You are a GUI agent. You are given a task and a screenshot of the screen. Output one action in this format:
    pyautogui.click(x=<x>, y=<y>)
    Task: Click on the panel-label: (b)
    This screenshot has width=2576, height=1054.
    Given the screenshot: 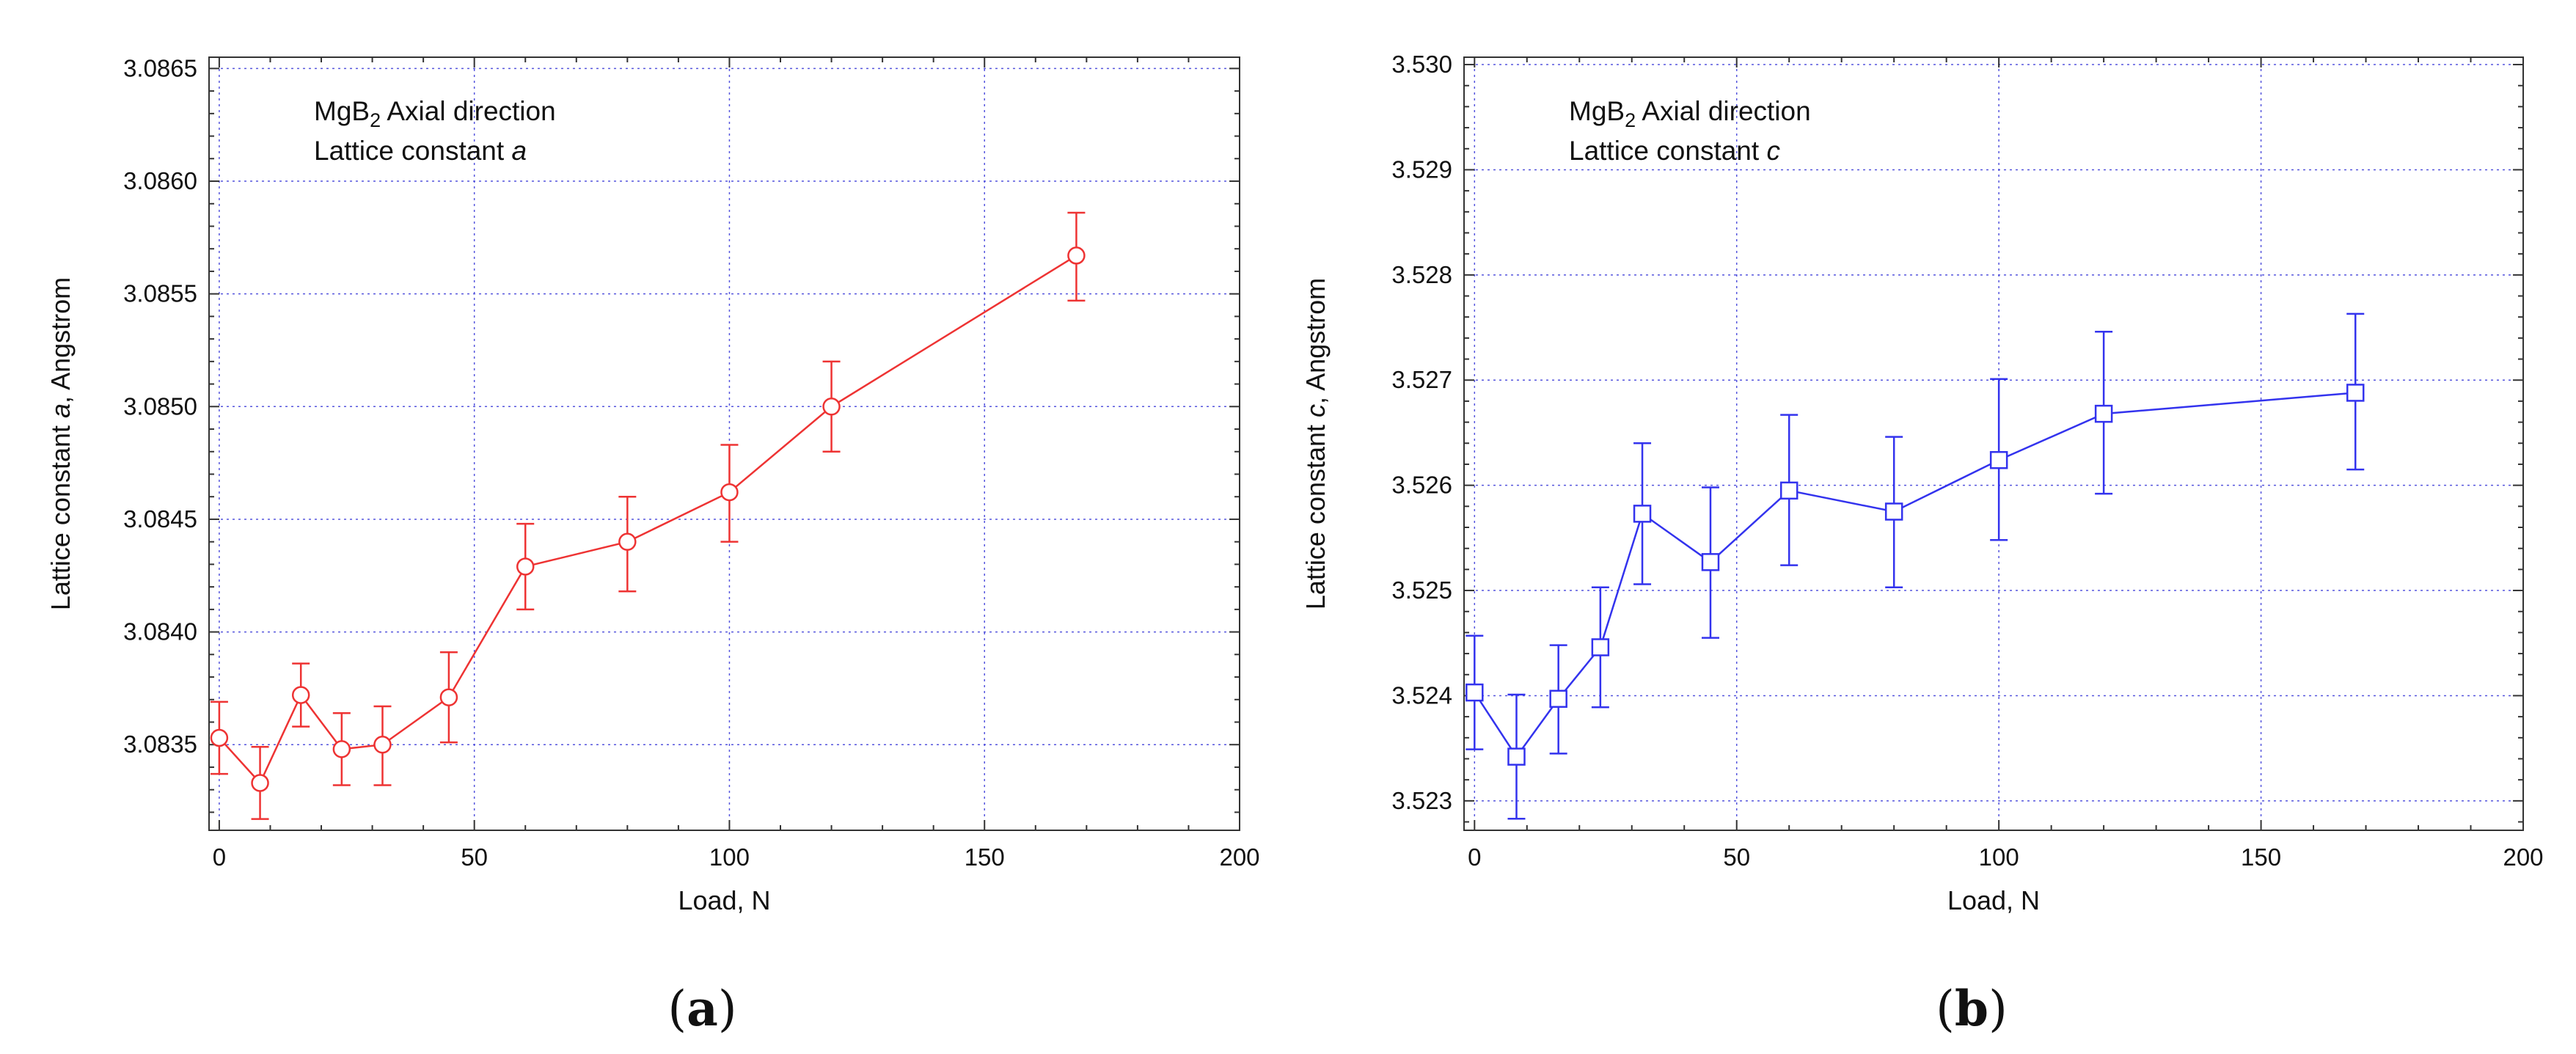 What is the action you would take?
    pyautogui.click(x=1972, y=1008)
    